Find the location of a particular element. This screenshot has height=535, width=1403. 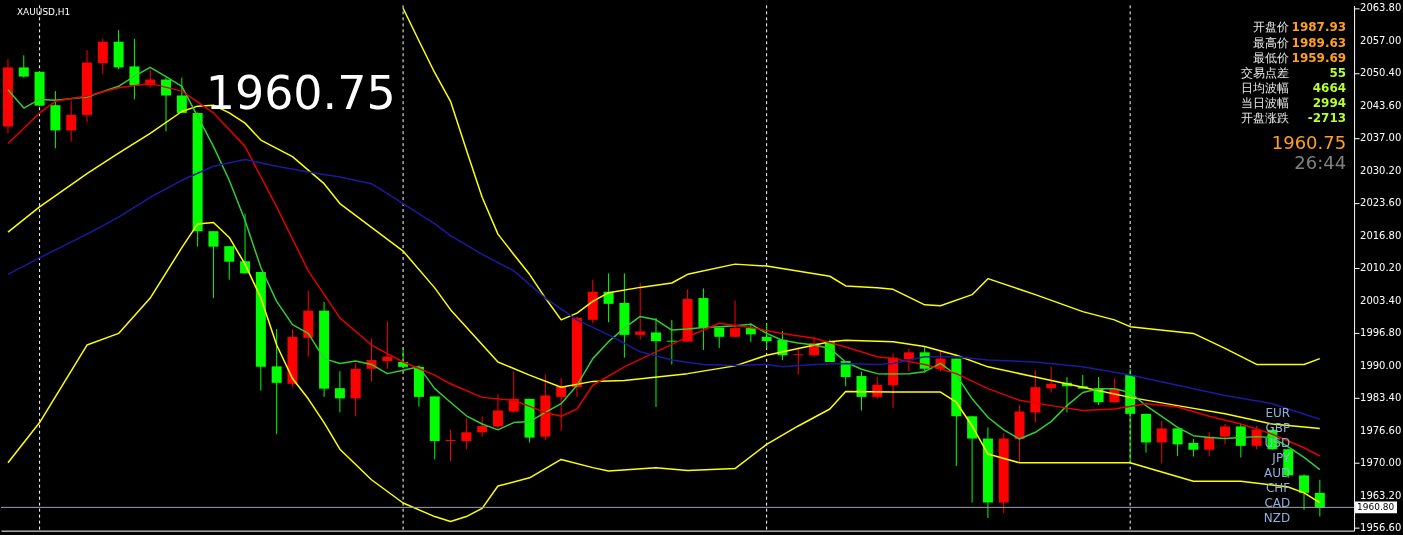

y-tick-label: 2063.80 is located at coordinates (1381, 8).